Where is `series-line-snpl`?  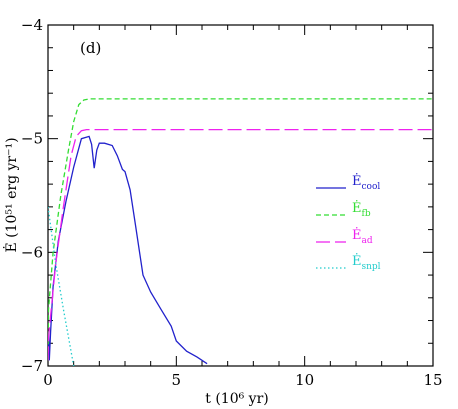 series-line-snpl is located at coordinates (61, 286).